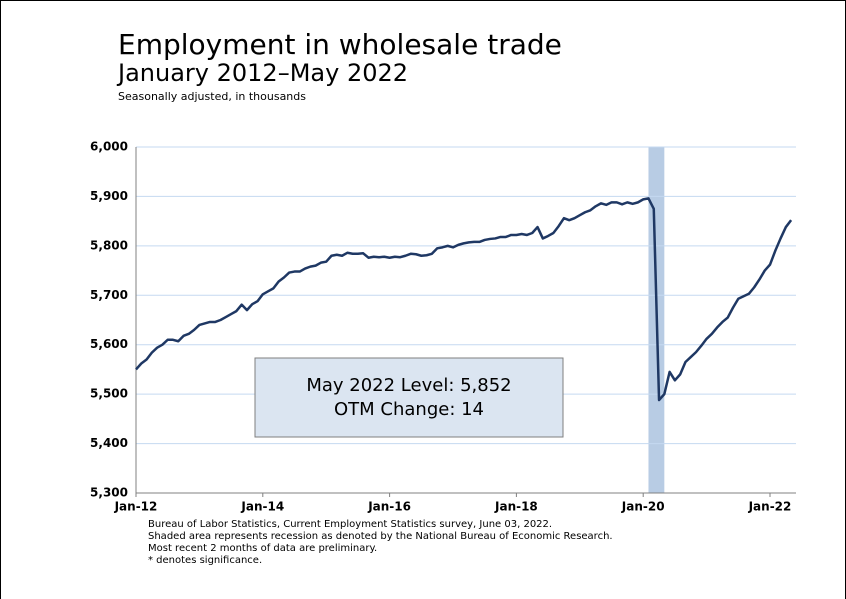 The width and height of the screenshot is (846, 599). I want to click on annotation-text: May 2022 Level: 5,852, so click(408, 385).